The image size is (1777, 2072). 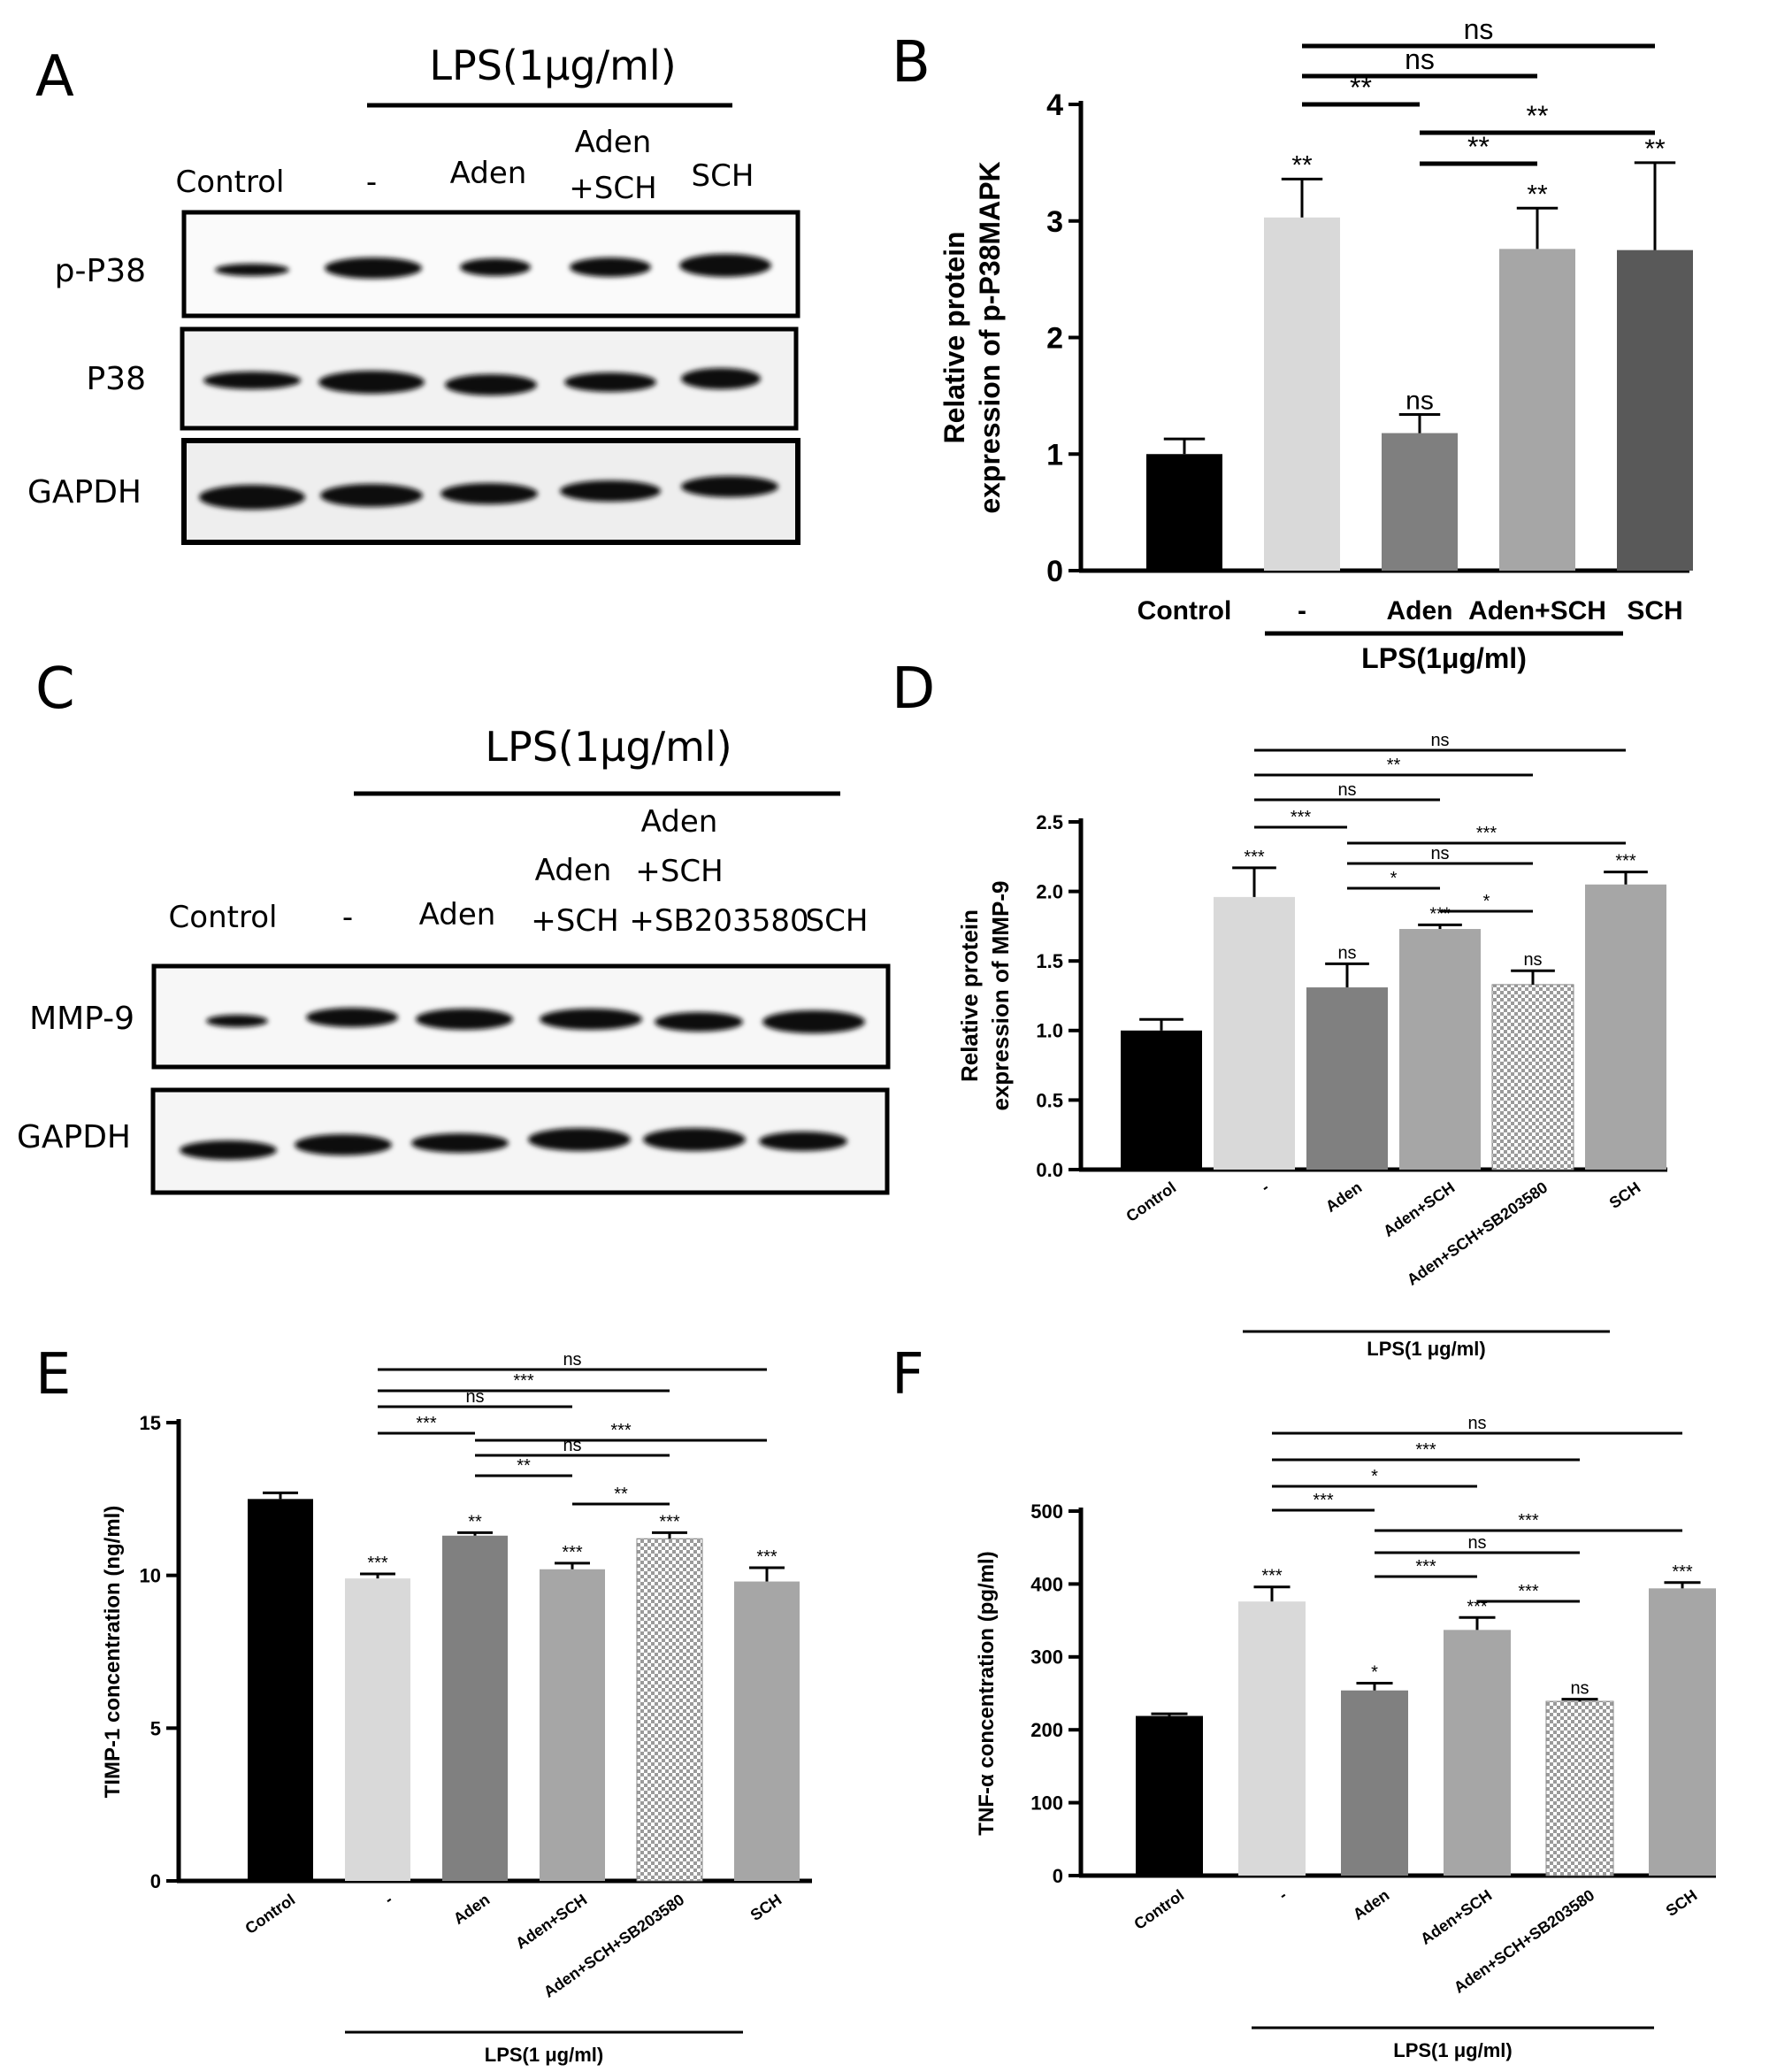 What do you see at coordinates (1158, 1909) in the screenshot?
I see `category-label: Control` at bounding box center [1158, 1909].